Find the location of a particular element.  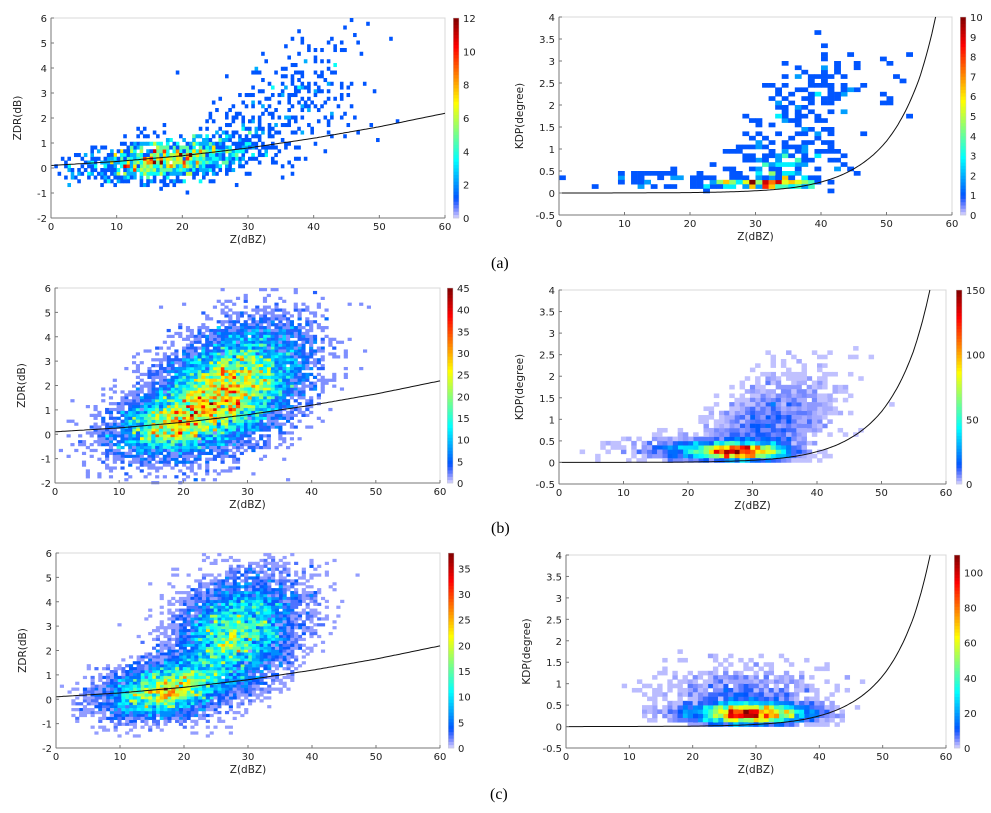

x-axis-label: Z(dBZ) is located at coordinates (755, 237).